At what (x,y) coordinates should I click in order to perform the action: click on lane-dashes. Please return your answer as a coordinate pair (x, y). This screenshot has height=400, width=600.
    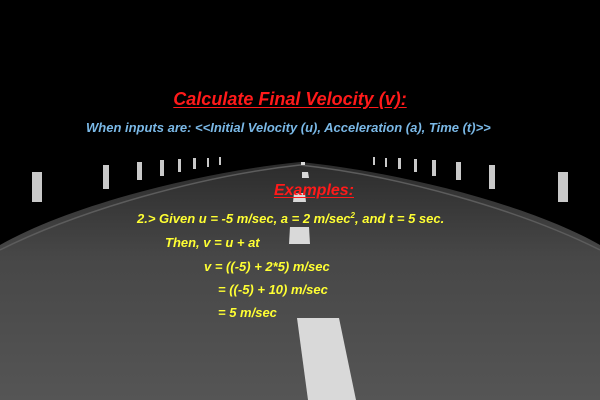
    Looking at the image, I should click on (322, 281).